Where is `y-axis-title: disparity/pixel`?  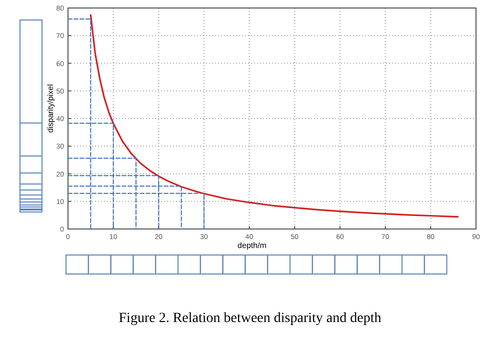
y-axis-title: disparity/pixel is located at coordinates (50, 108).